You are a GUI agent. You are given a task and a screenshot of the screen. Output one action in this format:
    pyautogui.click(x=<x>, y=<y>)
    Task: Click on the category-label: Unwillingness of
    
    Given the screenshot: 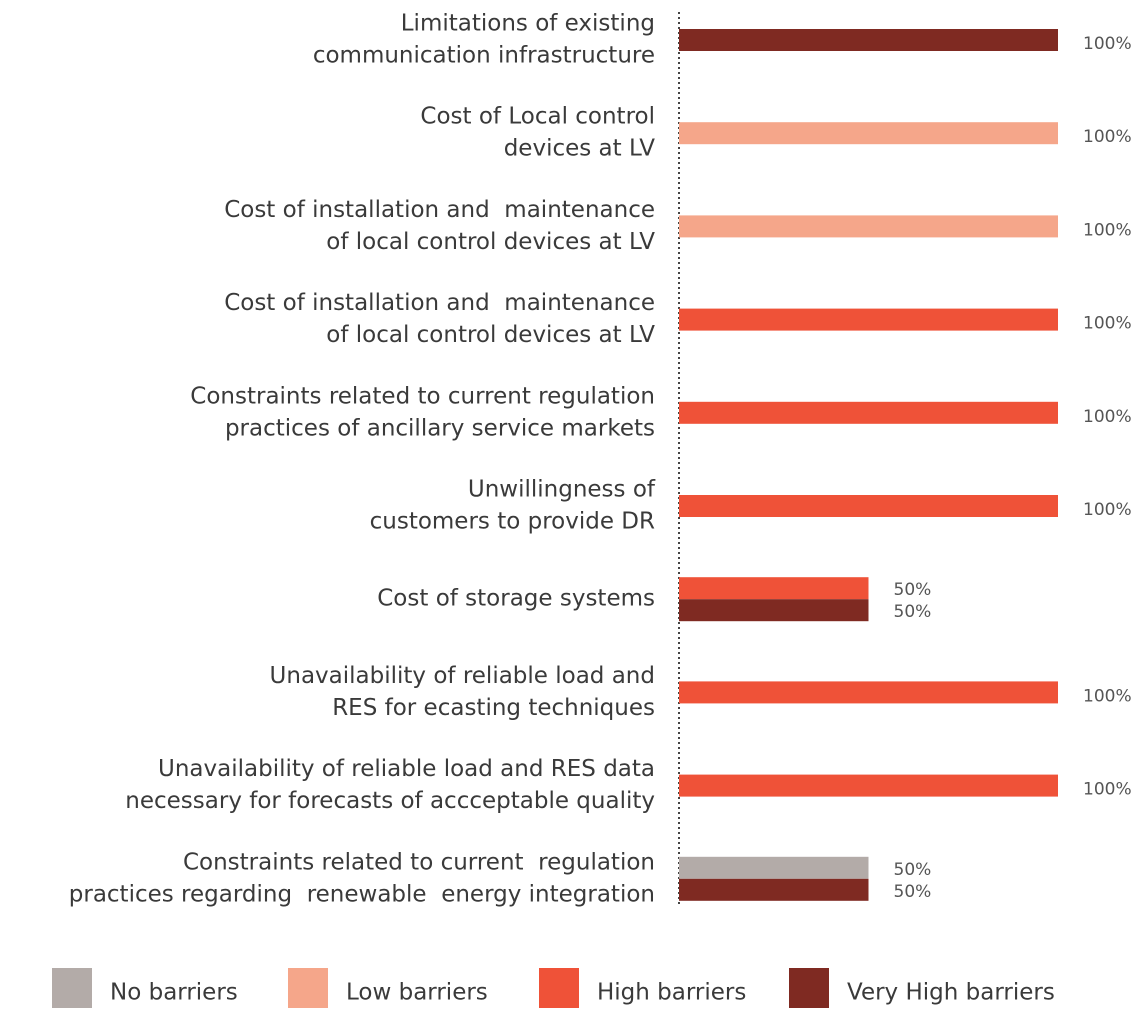 What is the action you would take?
    pyautogui.click(x=562, y=490)
    